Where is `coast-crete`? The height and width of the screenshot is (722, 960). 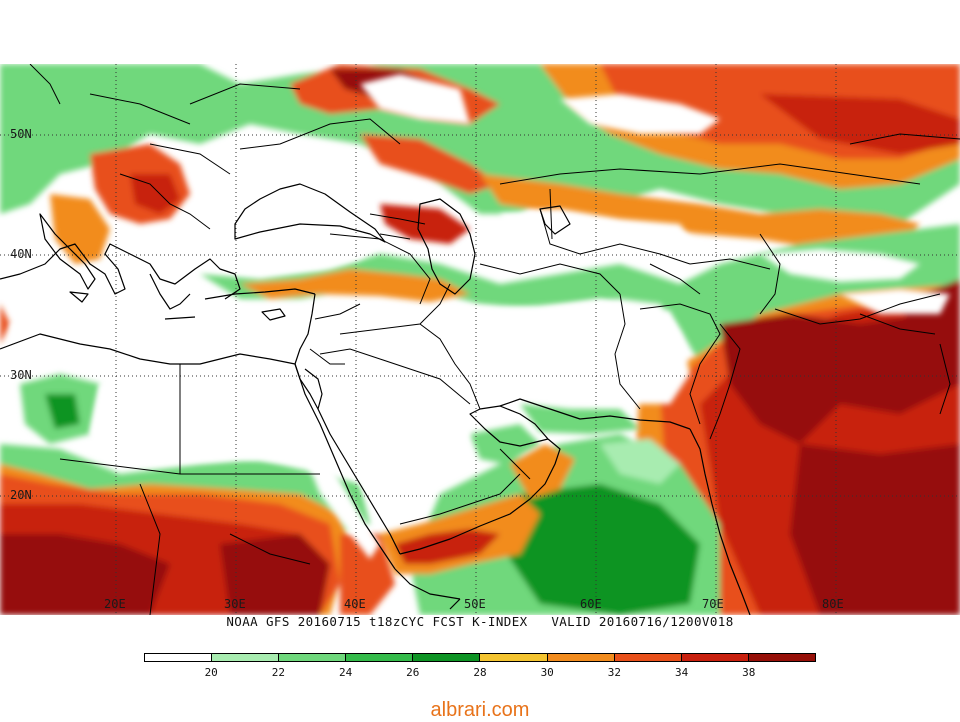 coast-crete is located at coordinates (180, 318).